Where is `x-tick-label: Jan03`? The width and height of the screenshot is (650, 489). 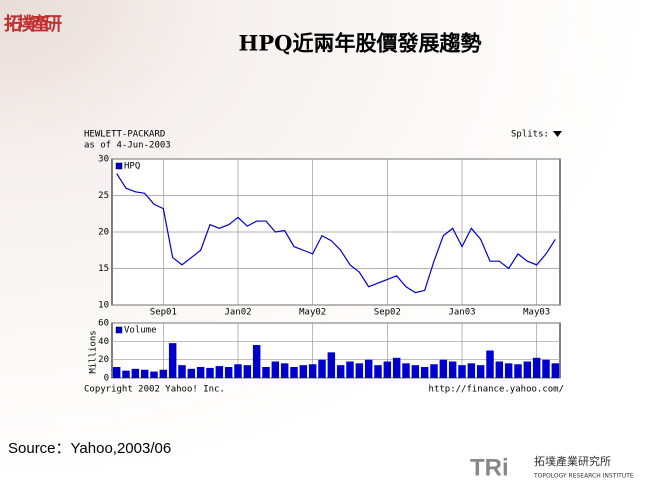 x-tick-label: Jan03 is located at coordinates (461, 313).